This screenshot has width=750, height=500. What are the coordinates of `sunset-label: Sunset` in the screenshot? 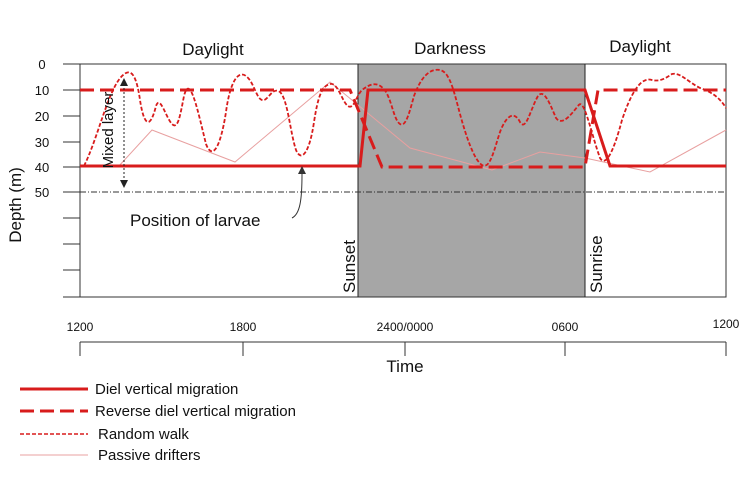 It's located at (349, 266).